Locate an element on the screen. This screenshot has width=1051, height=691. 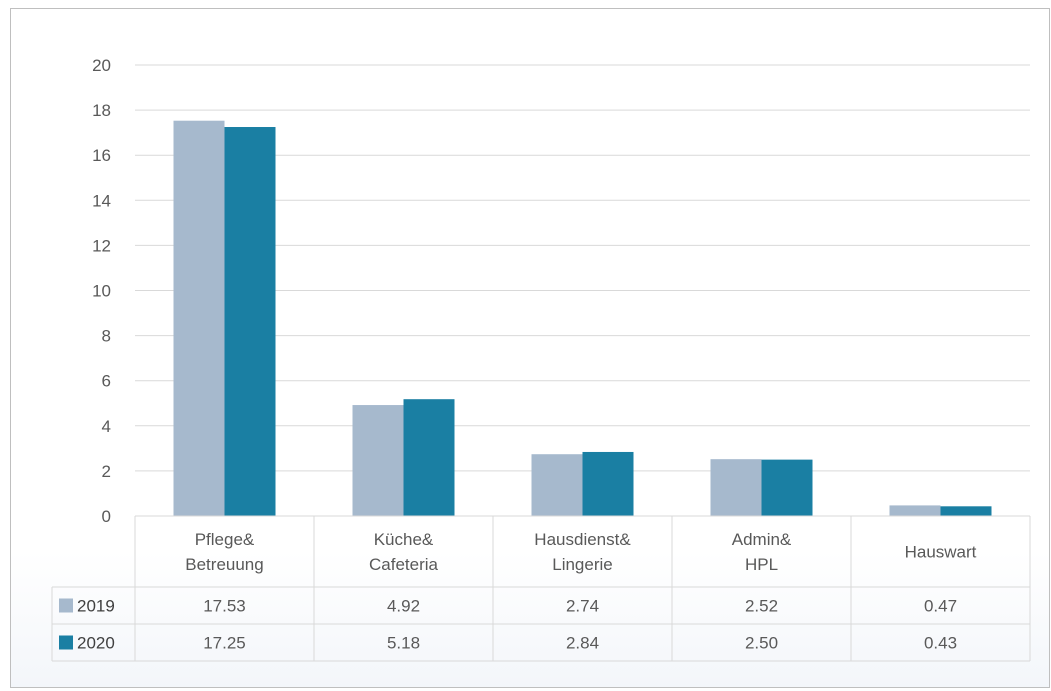
category-label: Cafeteria is located at coordinates (404, 564).